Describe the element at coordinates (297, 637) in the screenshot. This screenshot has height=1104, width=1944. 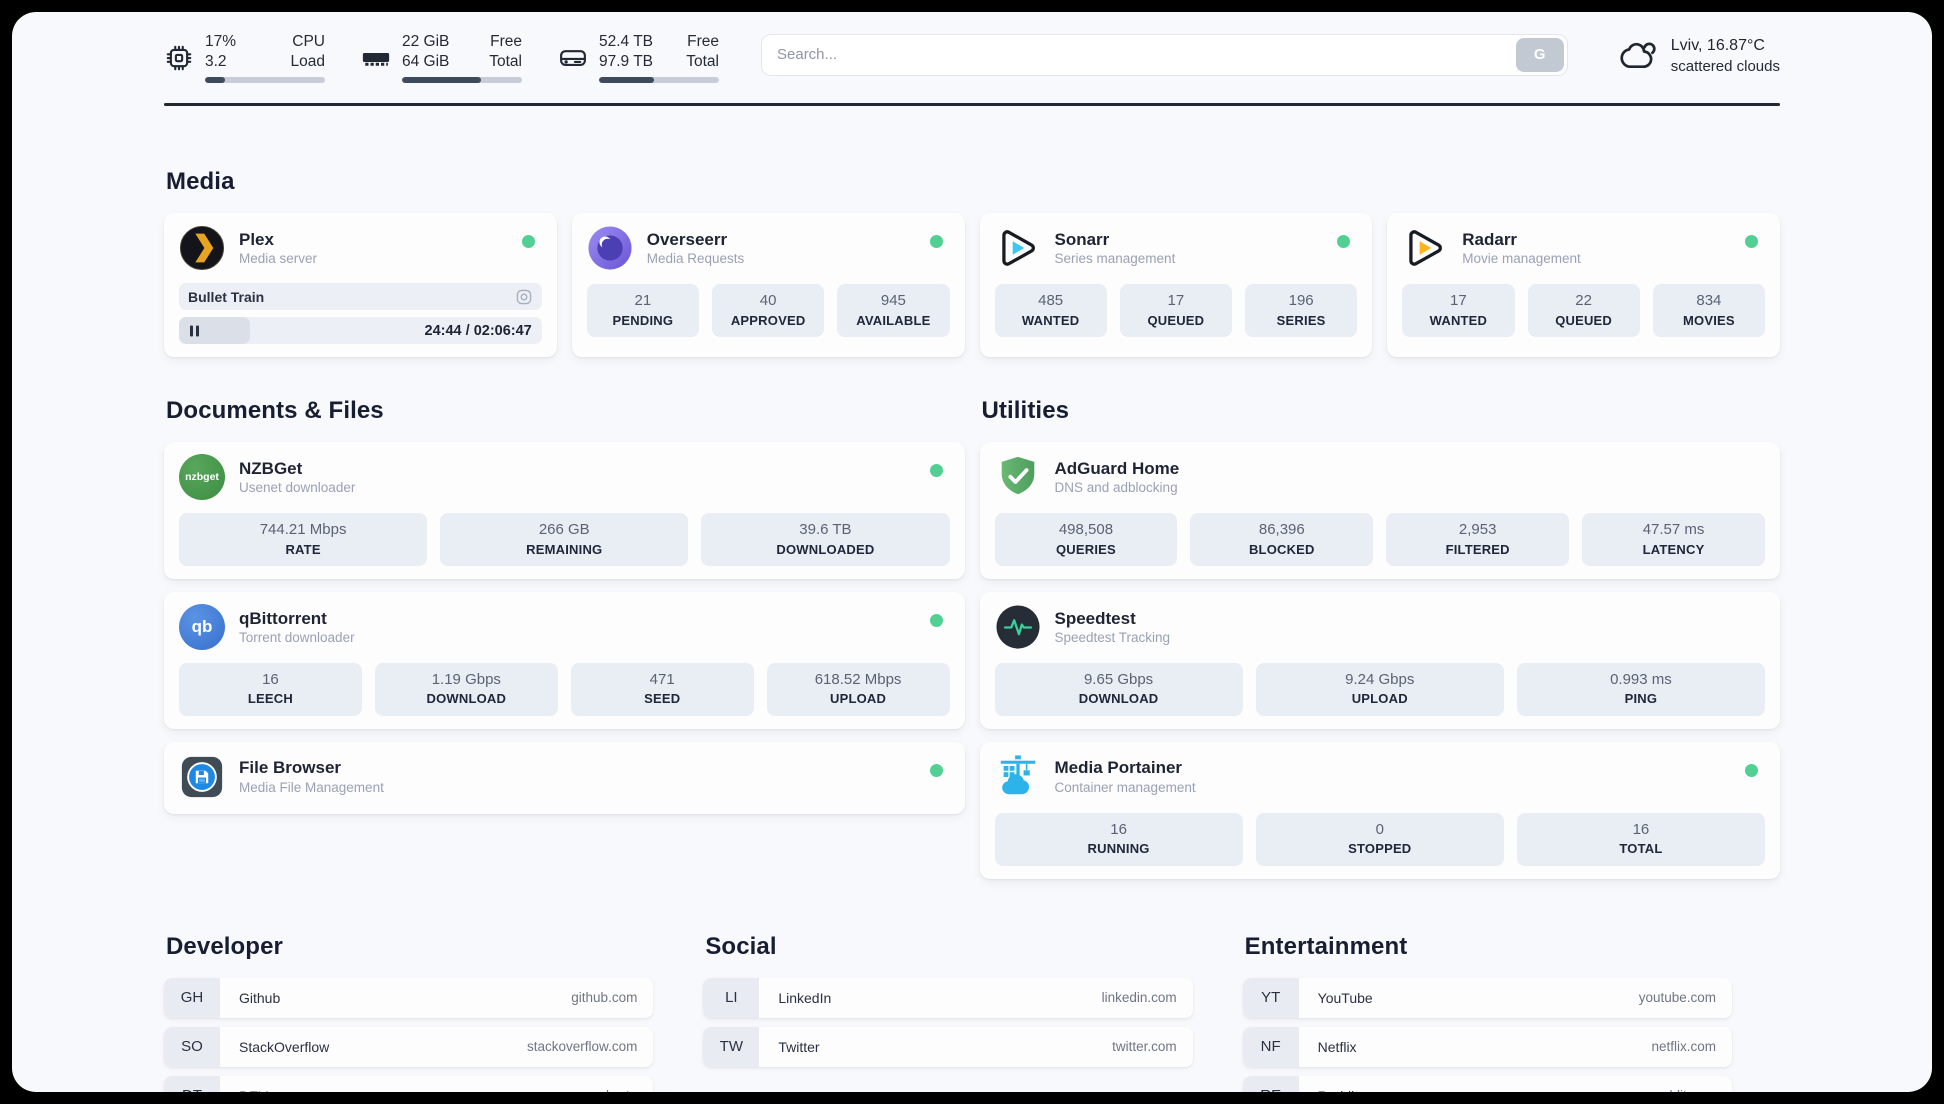
I see `app-subtitle: Torrent downloader` at that location.